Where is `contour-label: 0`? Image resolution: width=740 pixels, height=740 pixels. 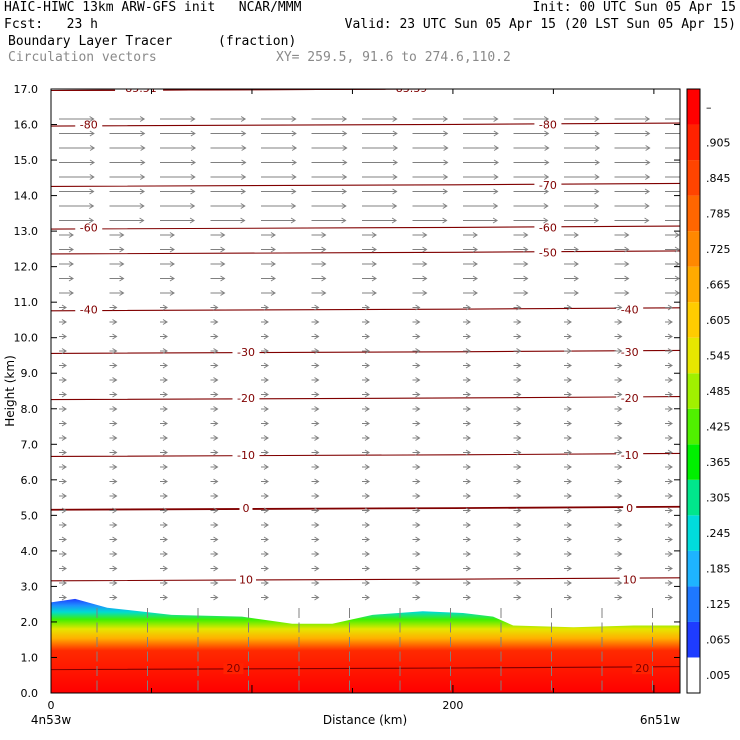 contour-label: 0 is located at coordinates (245, 508).